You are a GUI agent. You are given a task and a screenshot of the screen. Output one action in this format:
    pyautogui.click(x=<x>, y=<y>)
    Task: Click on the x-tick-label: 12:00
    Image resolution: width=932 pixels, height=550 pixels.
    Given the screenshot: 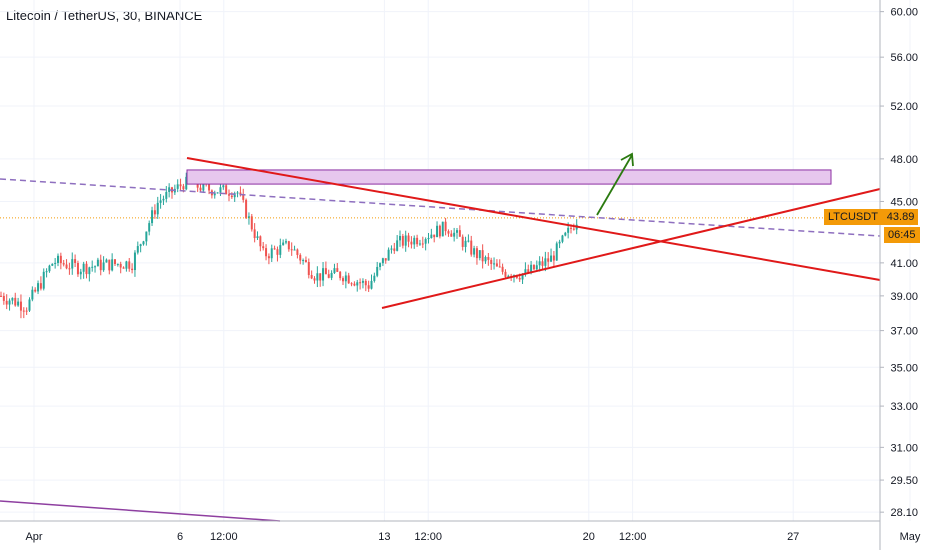 What is the action you would take?
    pyautogui.click(x=224, y=537)
    